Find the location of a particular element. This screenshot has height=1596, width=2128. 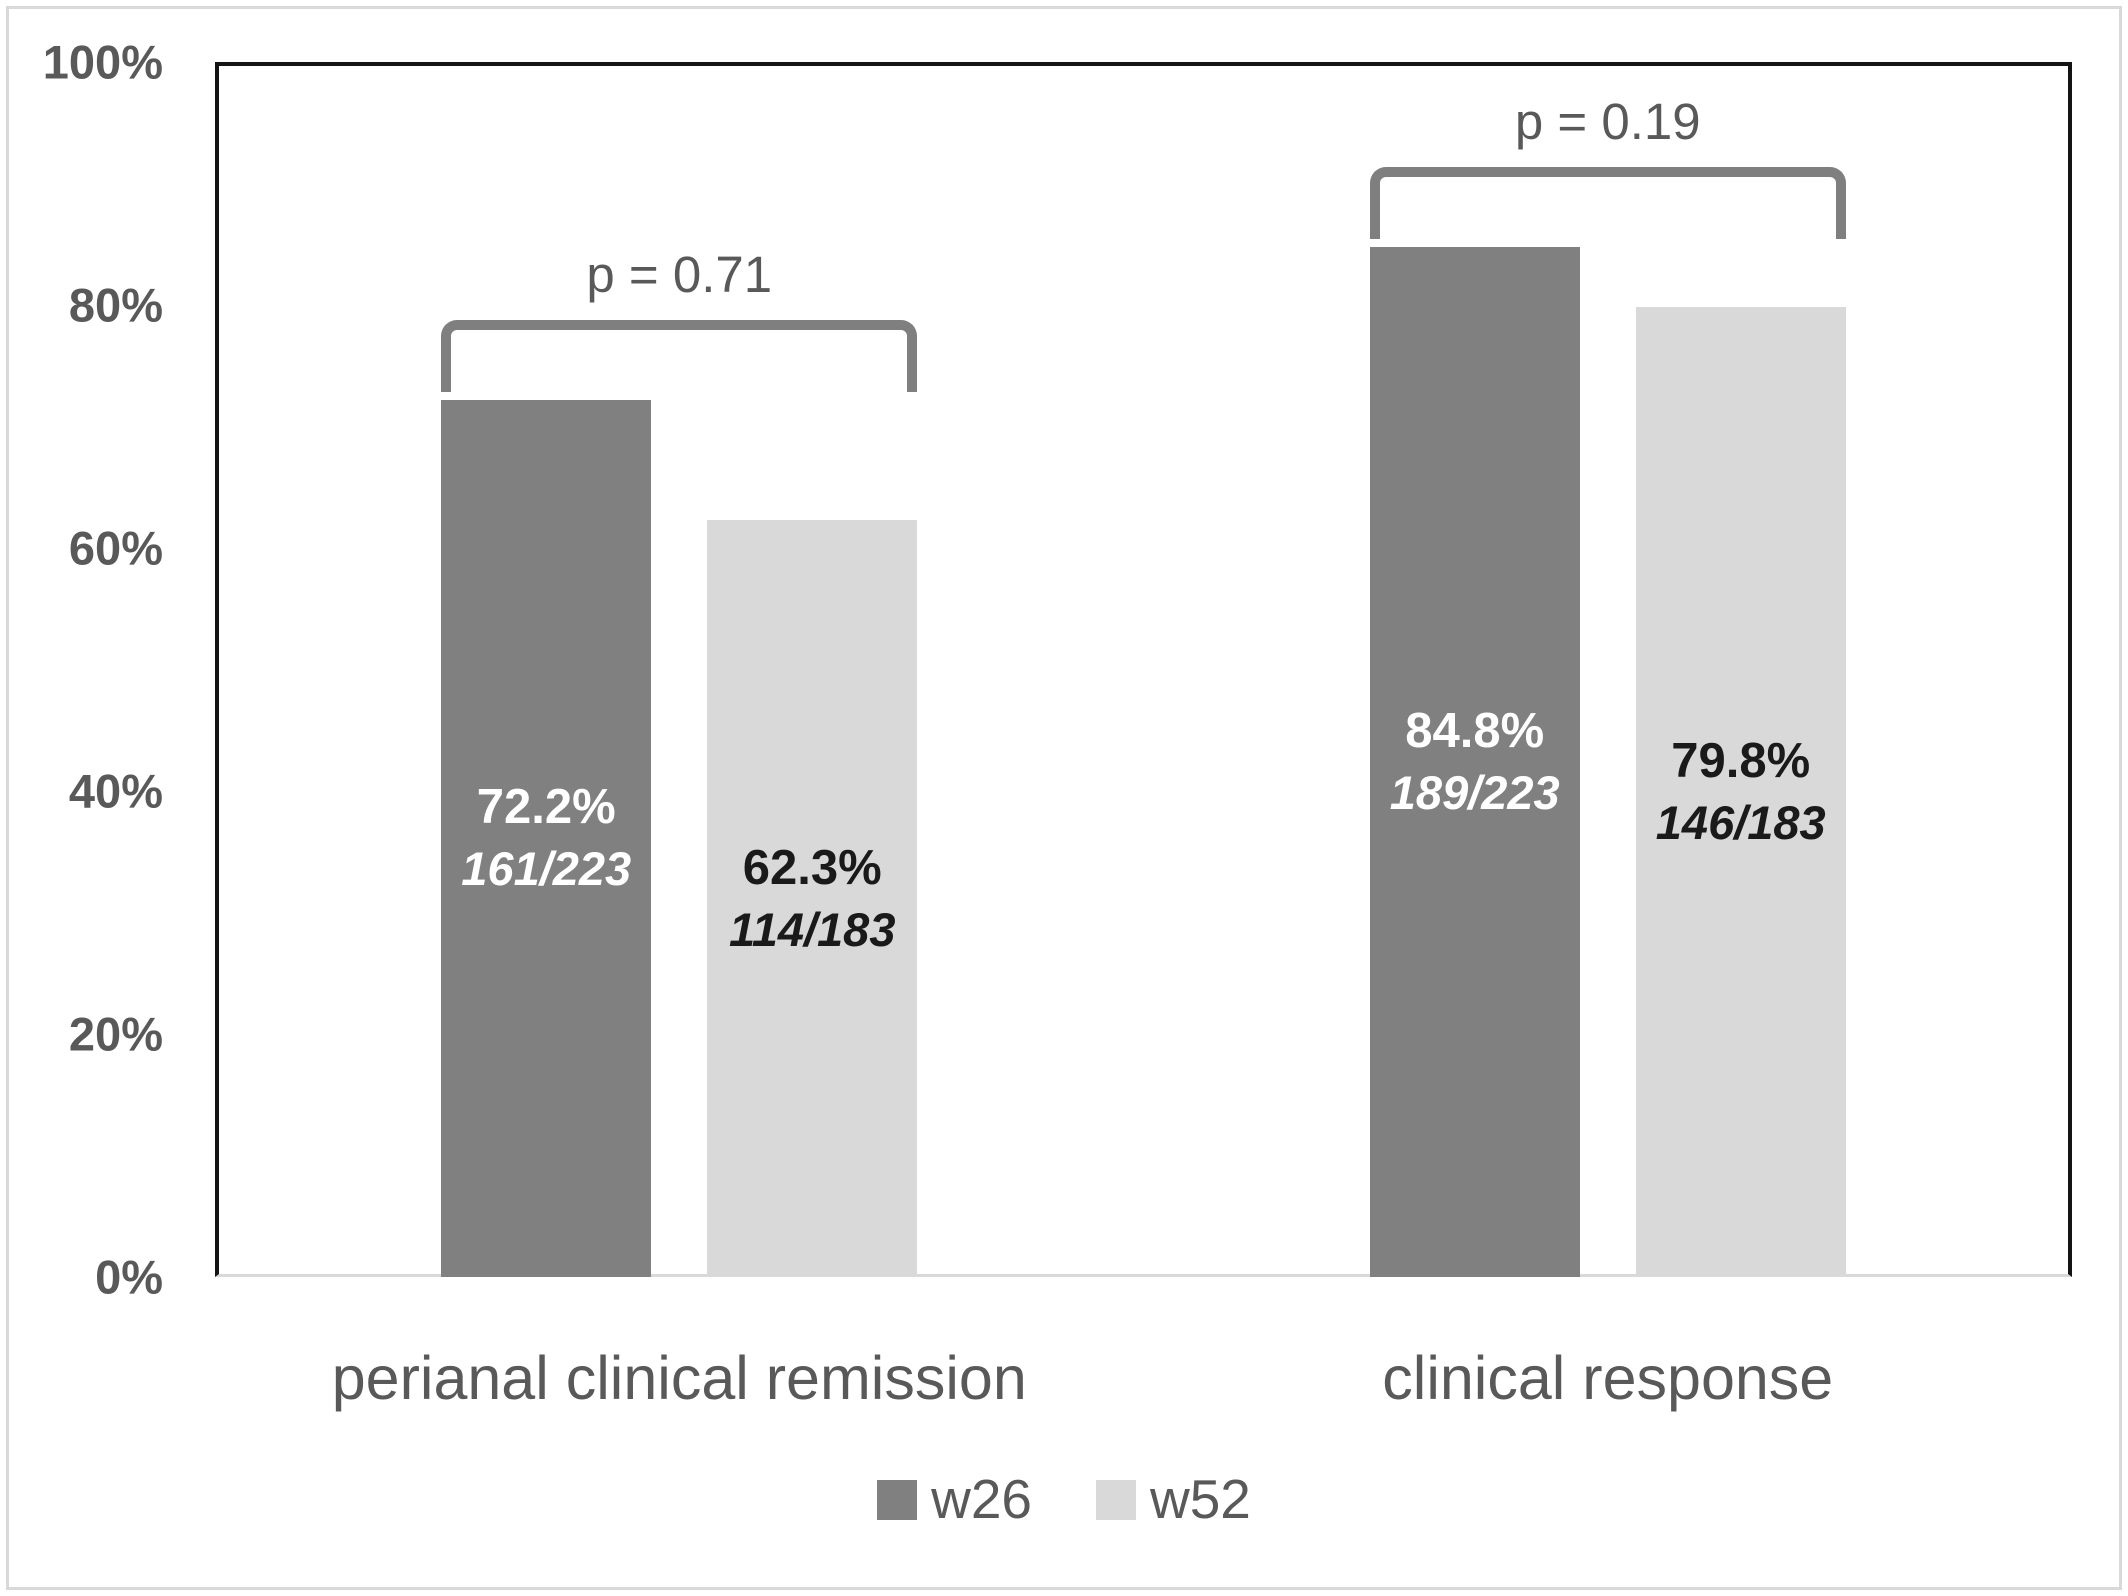

category-label-clinical-response: clinical response is located at coordinates (1608, 1378).